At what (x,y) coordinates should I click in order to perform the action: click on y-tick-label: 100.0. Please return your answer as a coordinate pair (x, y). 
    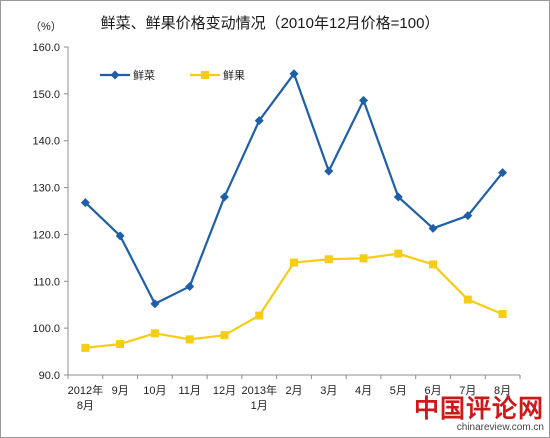
    Looking at the image, I should click on (46, 329).